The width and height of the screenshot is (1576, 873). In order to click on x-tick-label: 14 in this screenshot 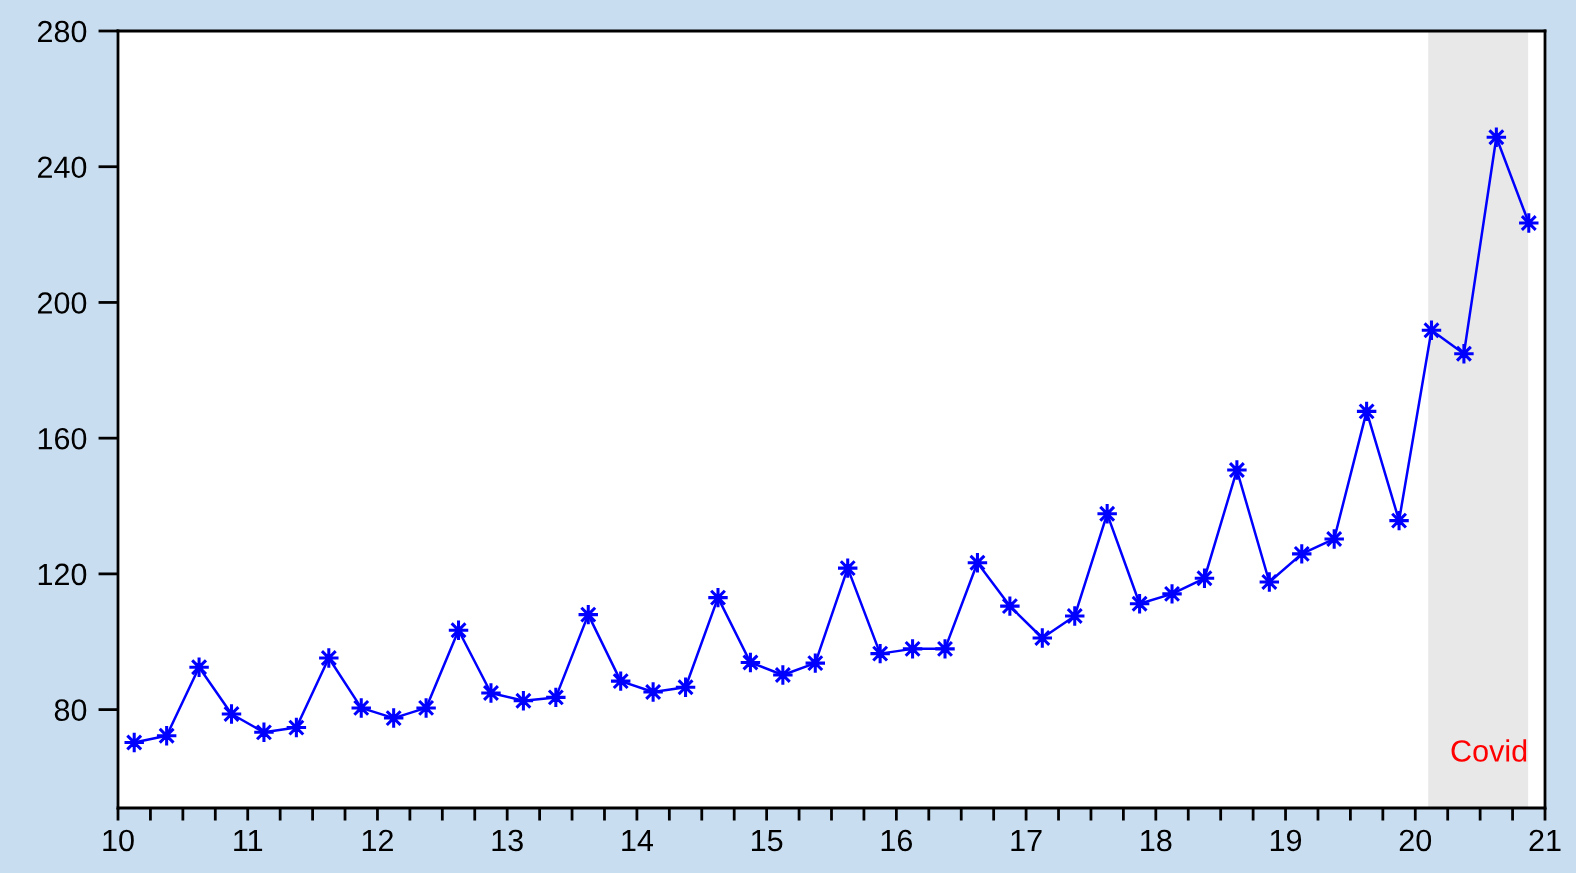, I will do `click(638, 840)`.